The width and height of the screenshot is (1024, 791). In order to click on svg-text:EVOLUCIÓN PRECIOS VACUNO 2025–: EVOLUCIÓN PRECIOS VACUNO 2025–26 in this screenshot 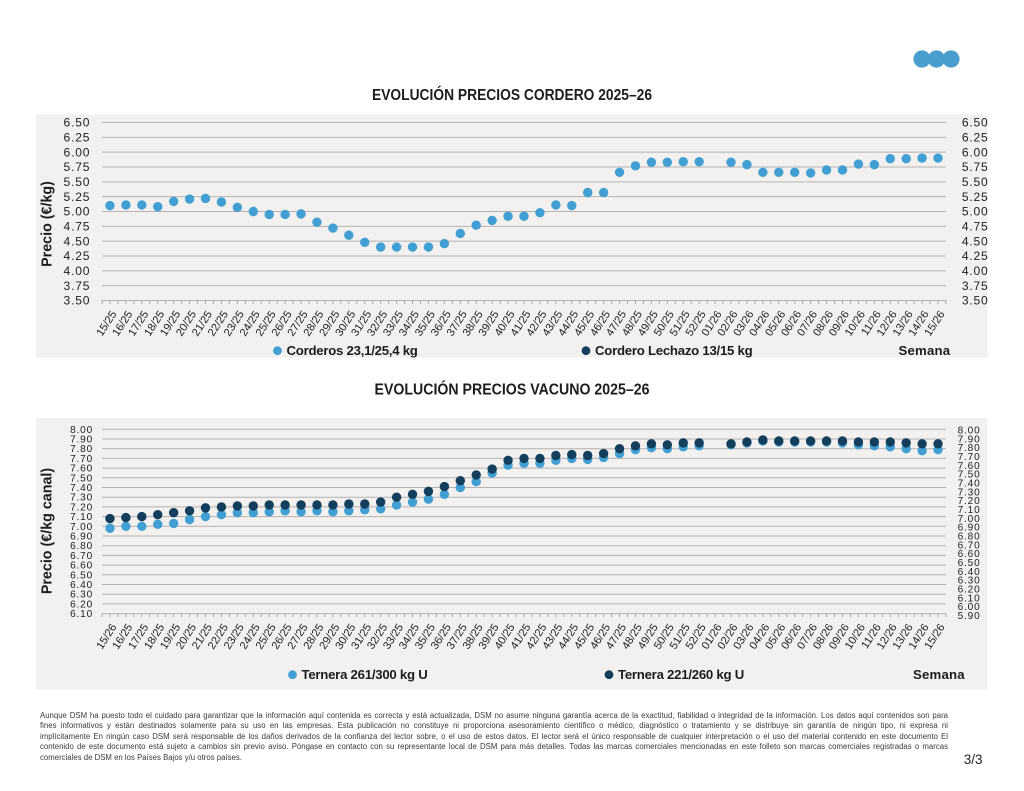, I will do `click(512, 390)`.